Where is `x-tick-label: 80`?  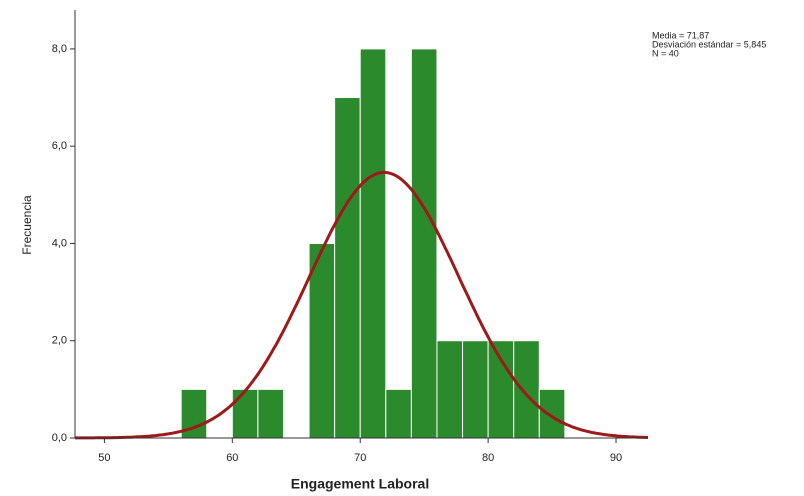
x-tick-label: 80 is located at coordinates (488, 458).